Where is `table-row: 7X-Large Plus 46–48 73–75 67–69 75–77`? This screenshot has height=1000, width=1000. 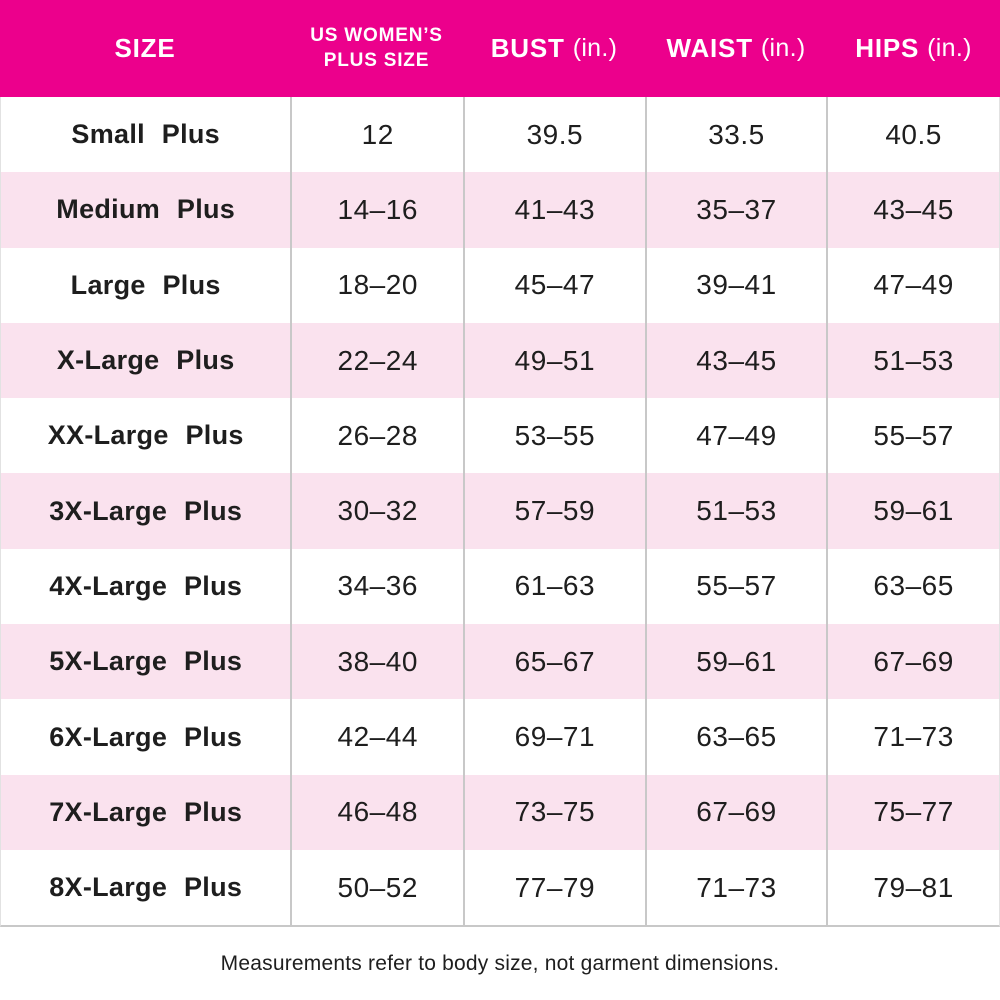
table-row: 7X-Large Plus 46–48 73–75 67–69 75–77 is located at coordinates (500, 812).